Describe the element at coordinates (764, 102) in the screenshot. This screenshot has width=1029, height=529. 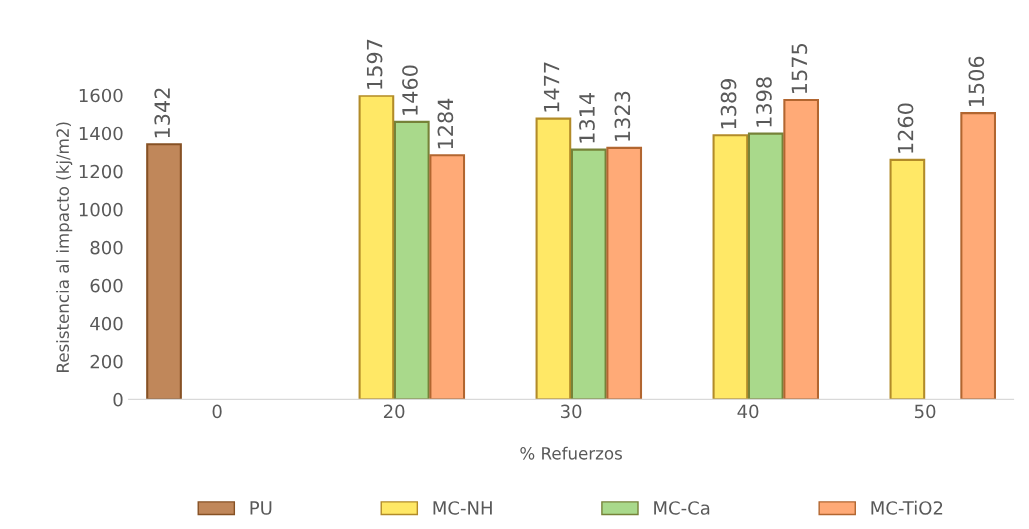
I see `data-label: 1398` at that location.